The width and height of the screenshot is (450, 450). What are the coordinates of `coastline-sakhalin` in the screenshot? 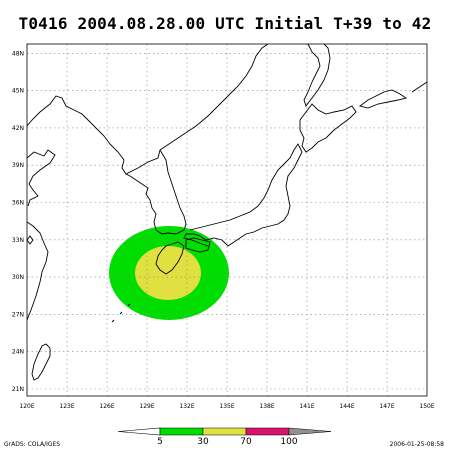 It's located at (317, 75).